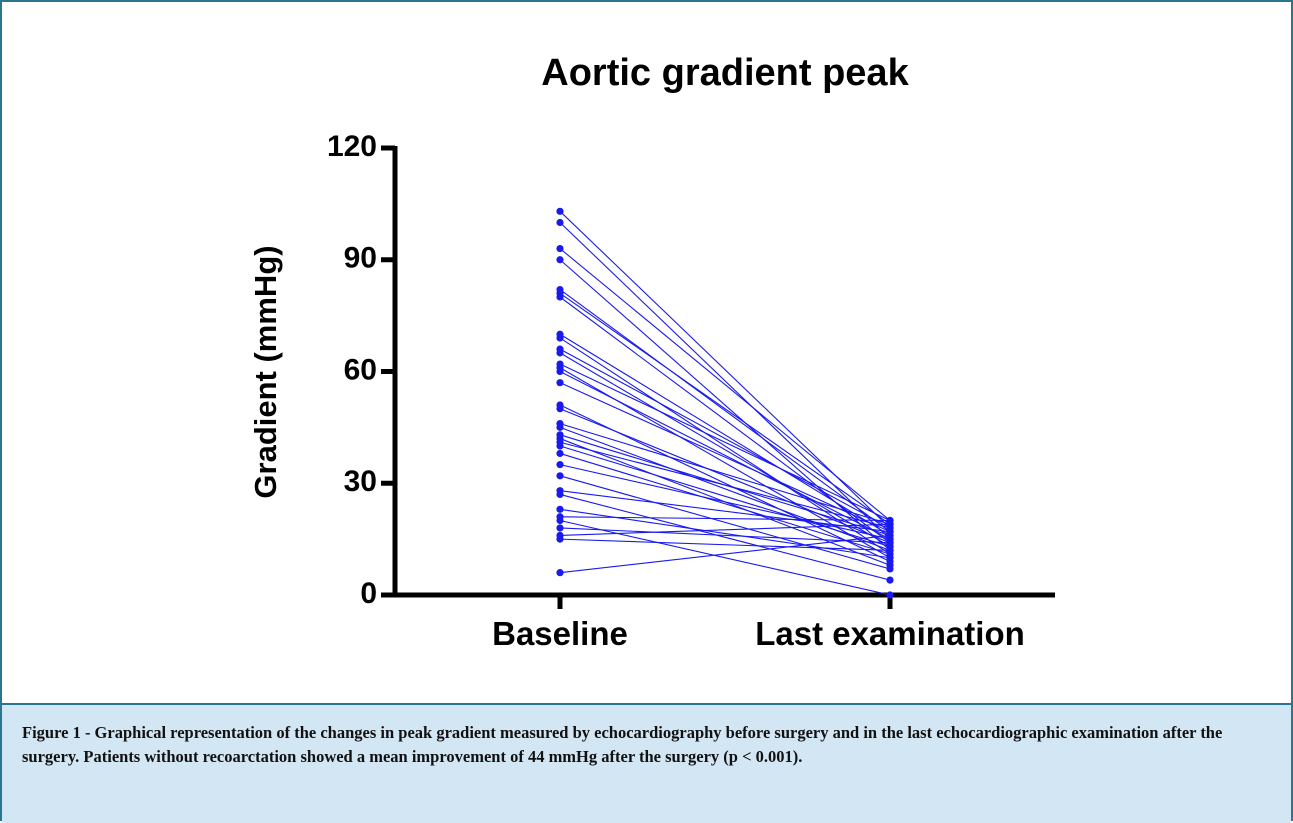 The height and width of the screenshot is (823, 1293). What do you see at coordinates (368, 593) in the screenshot?
I see `y-tick-label: 0` at bounding box center [368, 593].